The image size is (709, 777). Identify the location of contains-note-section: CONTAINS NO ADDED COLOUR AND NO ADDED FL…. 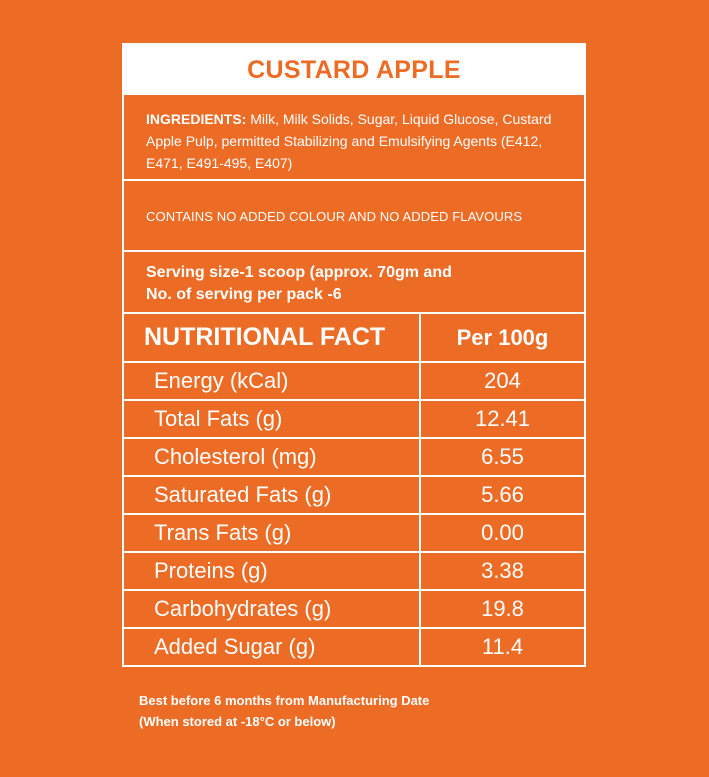
(354, 216).